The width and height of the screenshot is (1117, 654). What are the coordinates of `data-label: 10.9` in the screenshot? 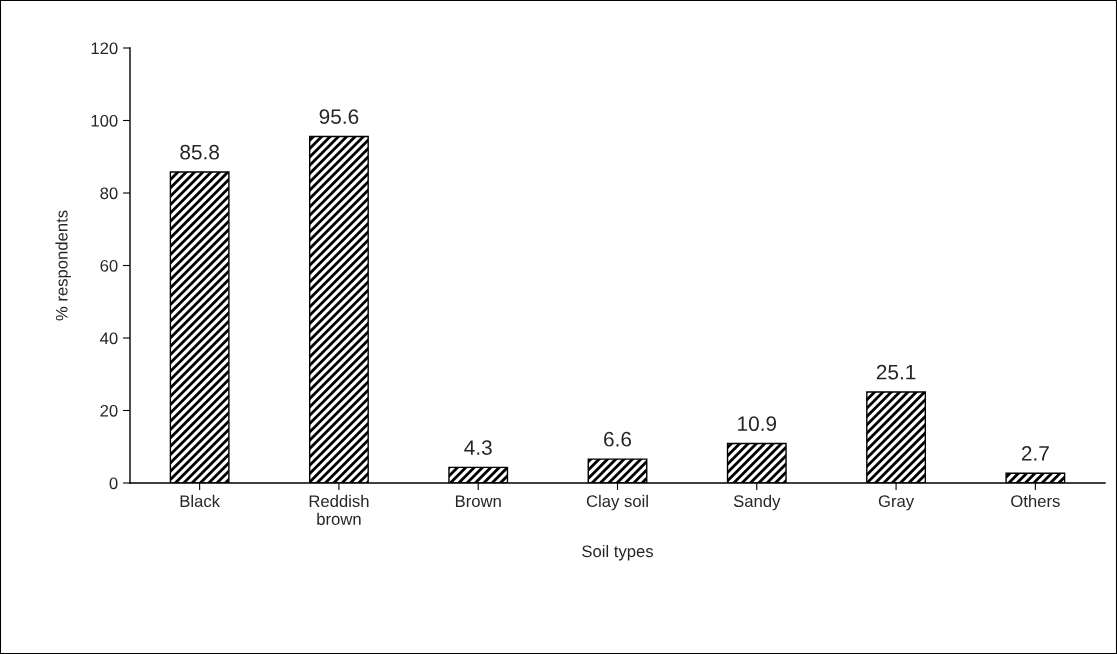 It's located at (757, 424).